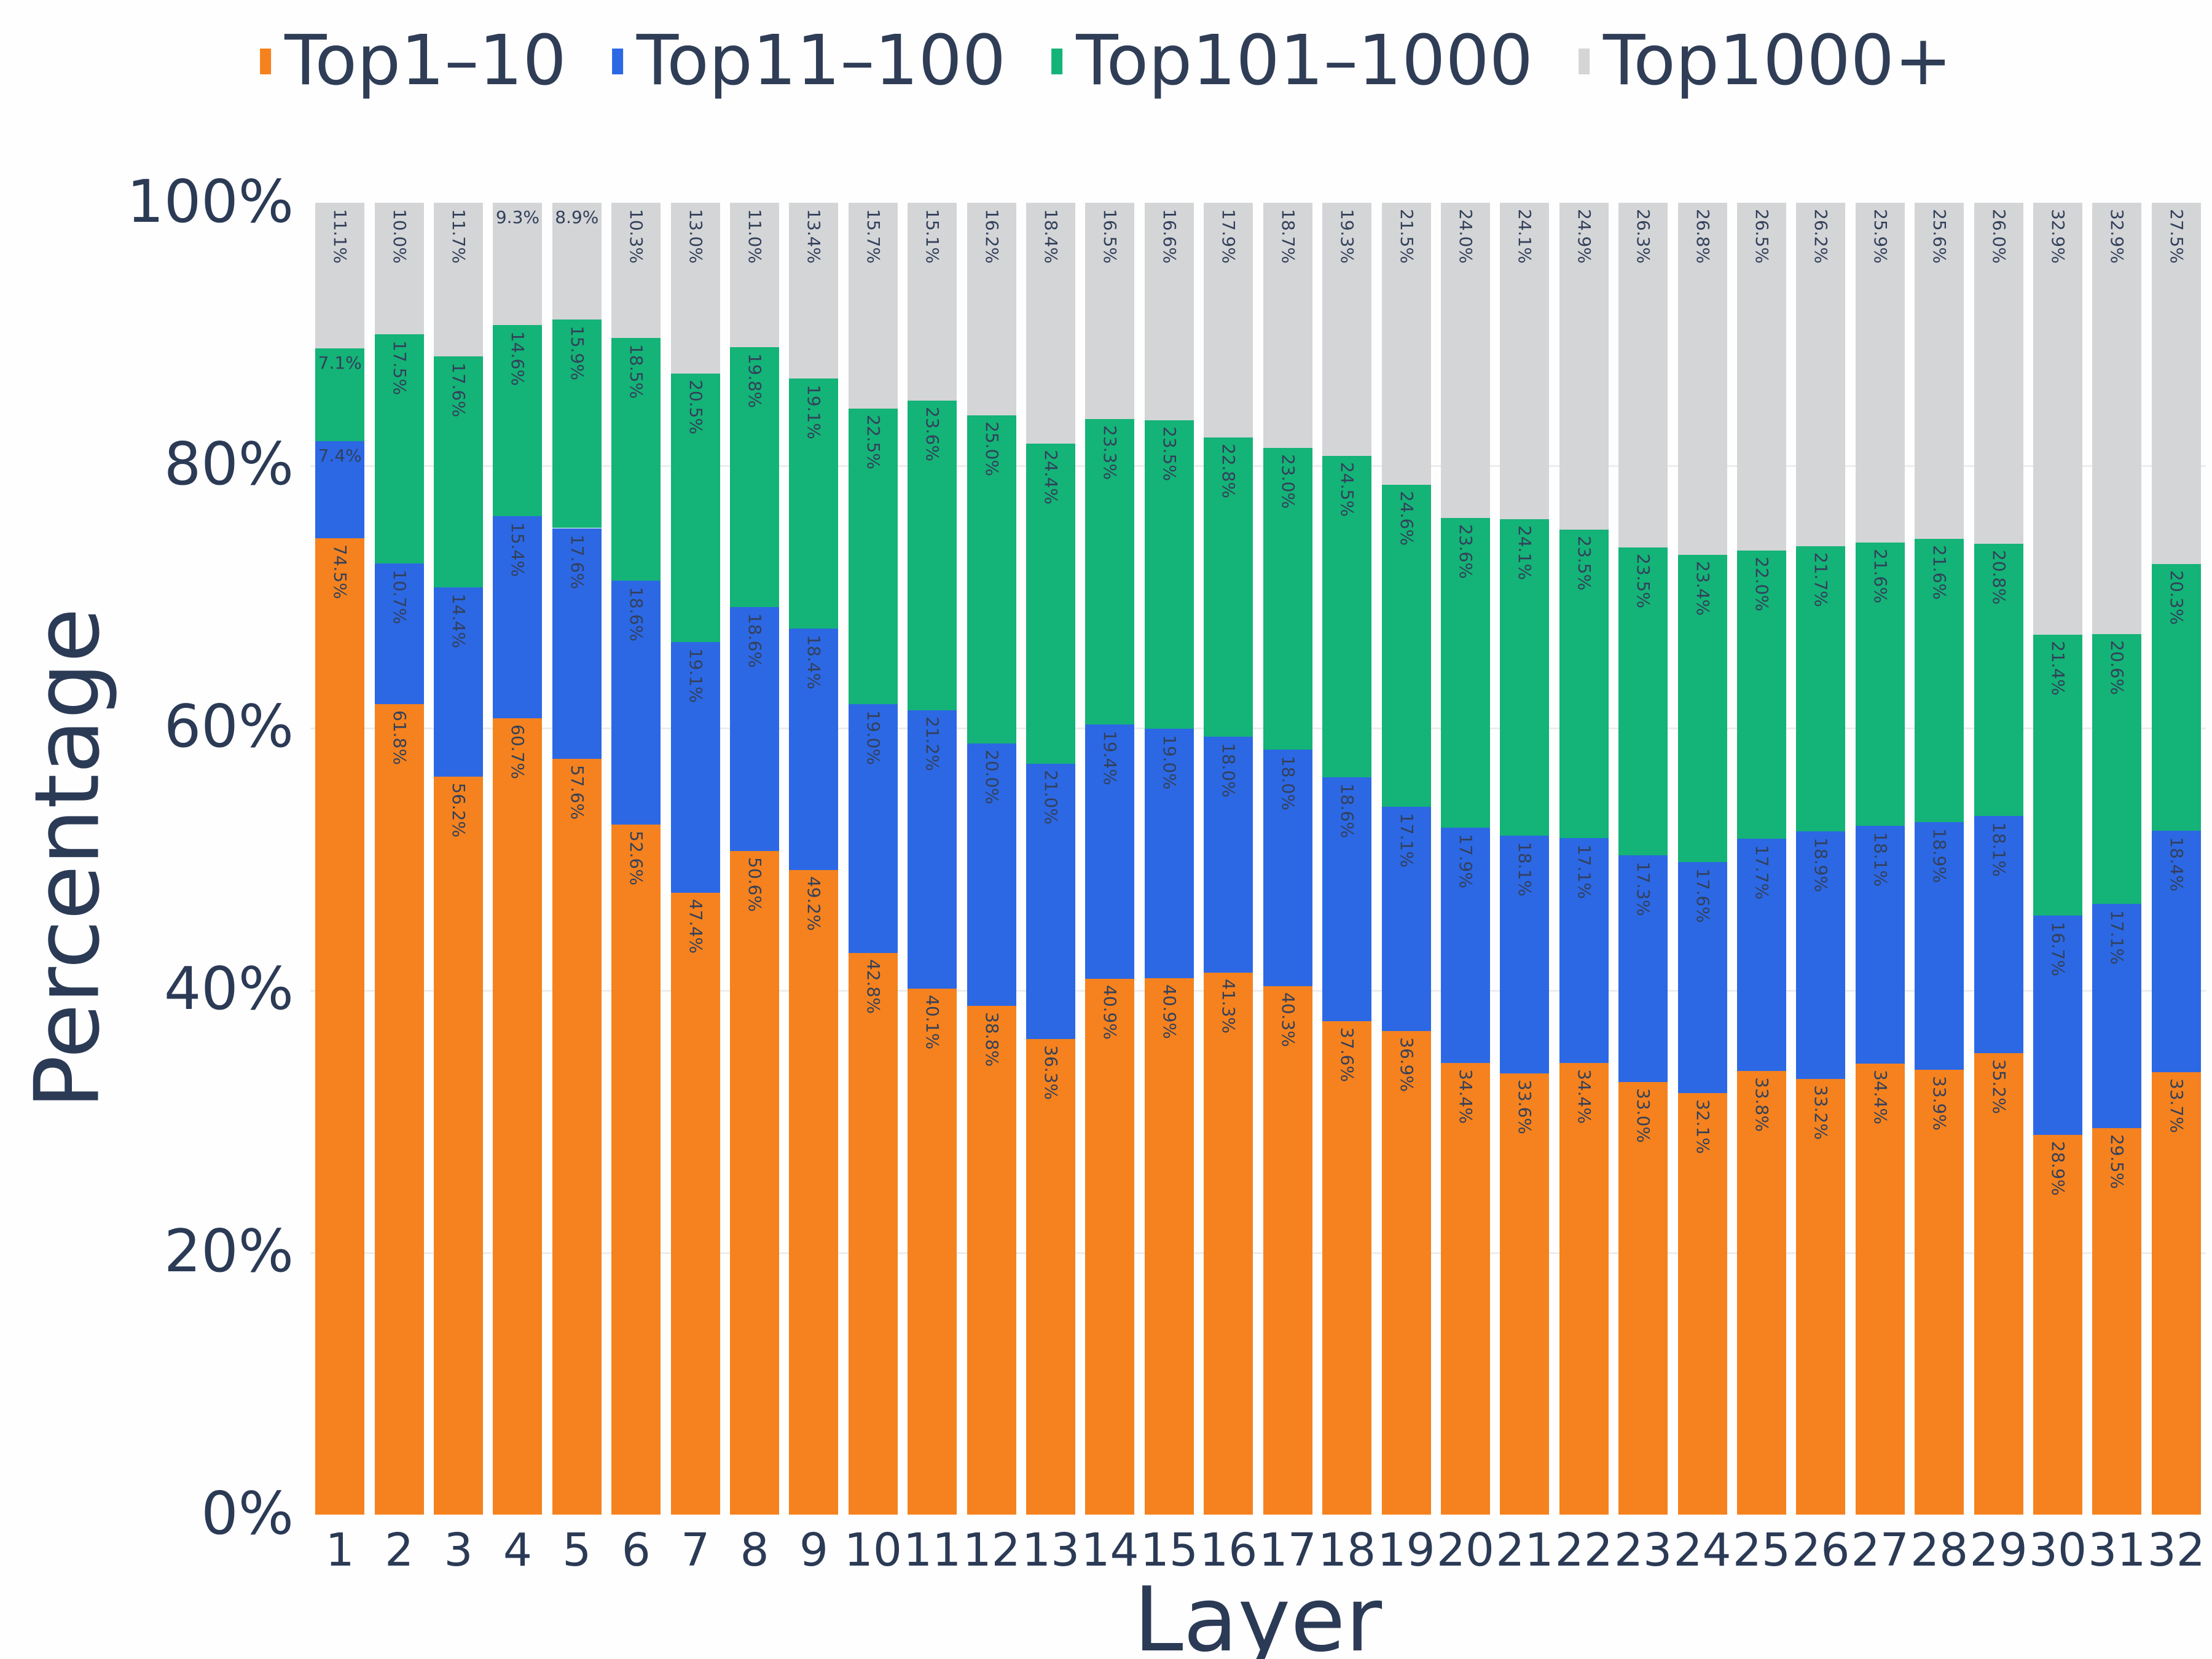  What do you see at coordinates (340, 455) in the screenshot?
I see `bar-segment-label: 7.4%` at bounding box center [340, 455].